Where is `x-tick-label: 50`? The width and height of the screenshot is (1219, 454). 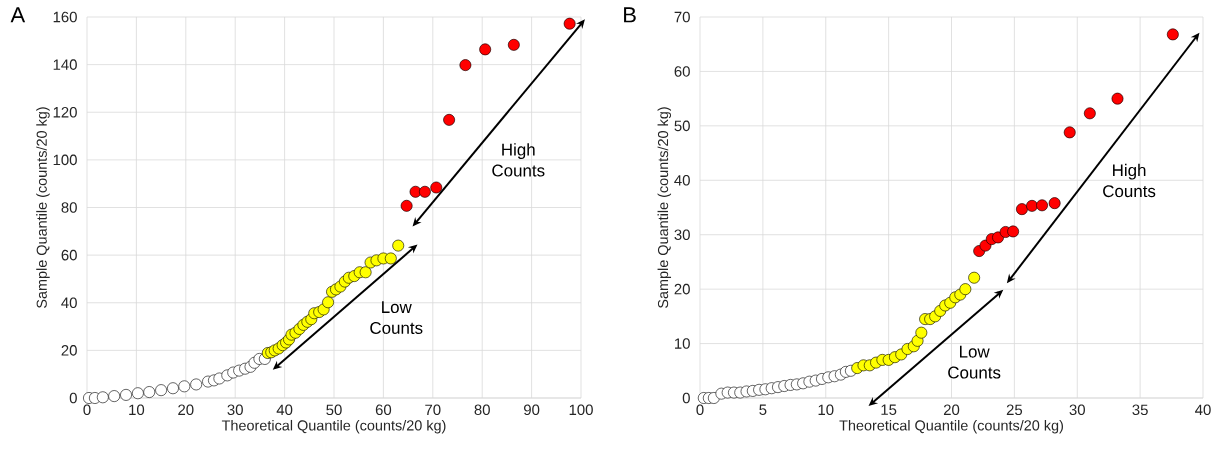 x-tick-label: 50 is located at coordinates (334, 410).